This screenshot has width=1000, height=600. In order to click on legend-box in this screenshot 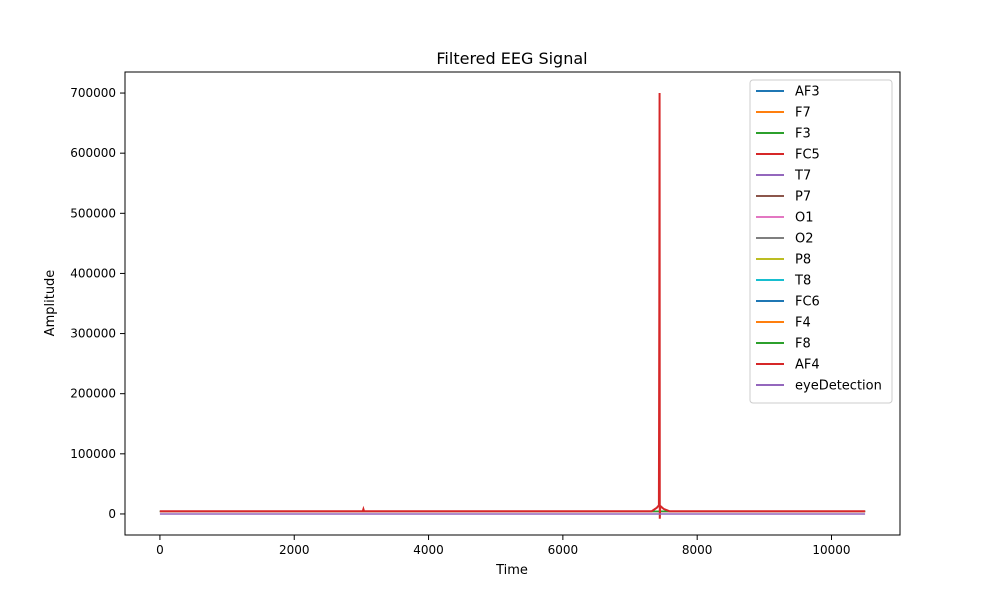, I will do `click(821, 241)`.